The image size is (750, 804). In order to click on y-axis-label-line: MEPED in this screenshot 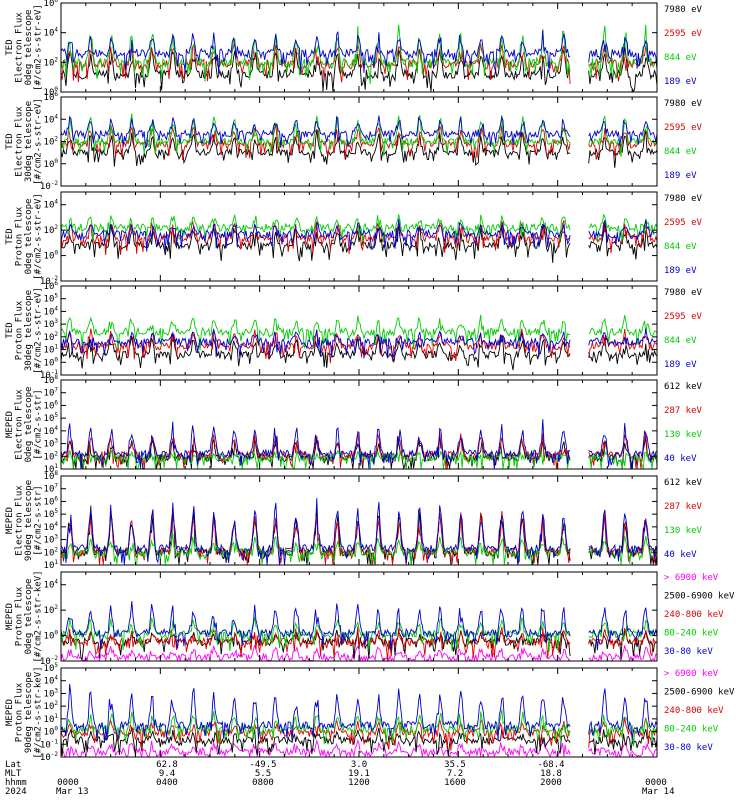, I will do `click(10, 520)`.